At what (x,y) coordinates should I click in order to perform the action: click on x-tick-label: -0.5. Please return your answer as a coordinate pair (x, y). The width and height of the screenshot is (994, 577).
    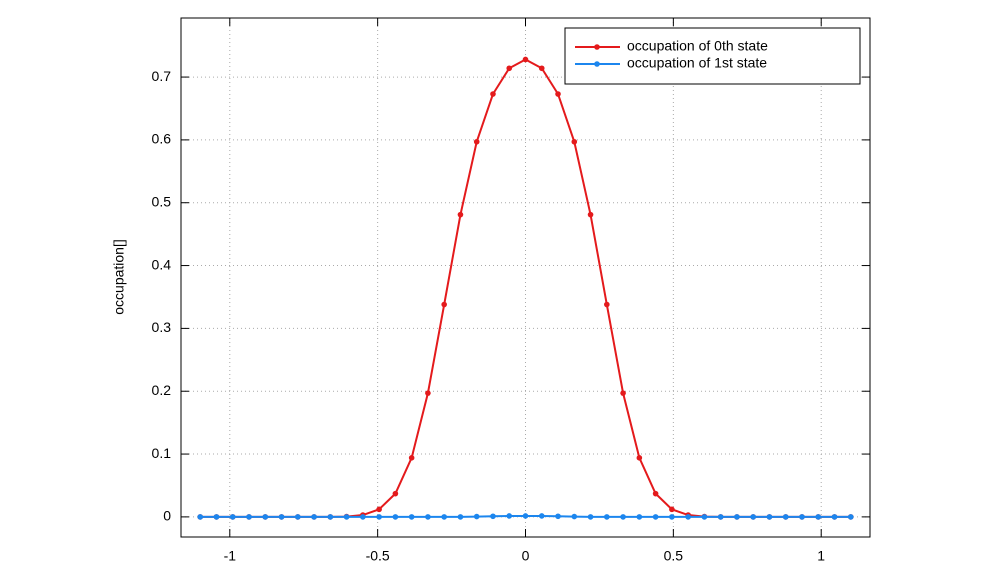
    Looking at the image, I should click on (378, 556).